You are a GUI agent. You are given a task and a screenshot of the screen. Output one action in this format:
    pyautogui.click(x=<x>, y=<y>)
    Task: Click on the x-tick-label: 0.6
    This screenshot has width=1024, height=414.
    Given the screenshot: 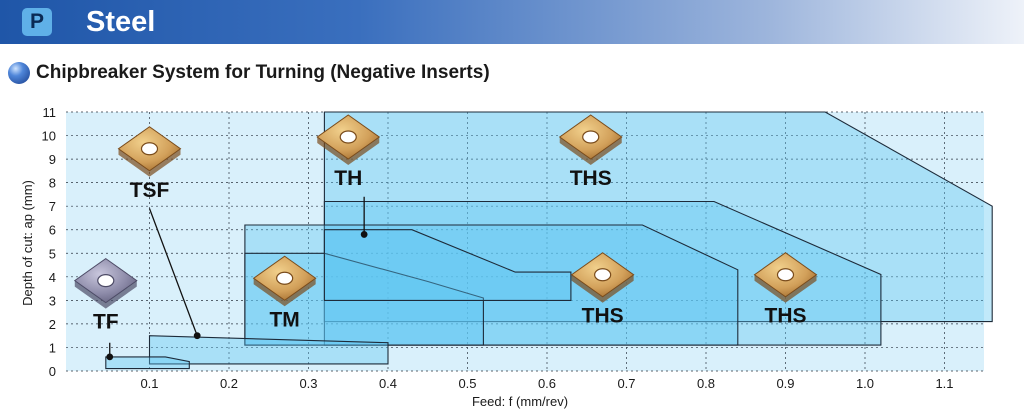 What is the action you would take?
    pyautogui.click(x=547, y=383)
    